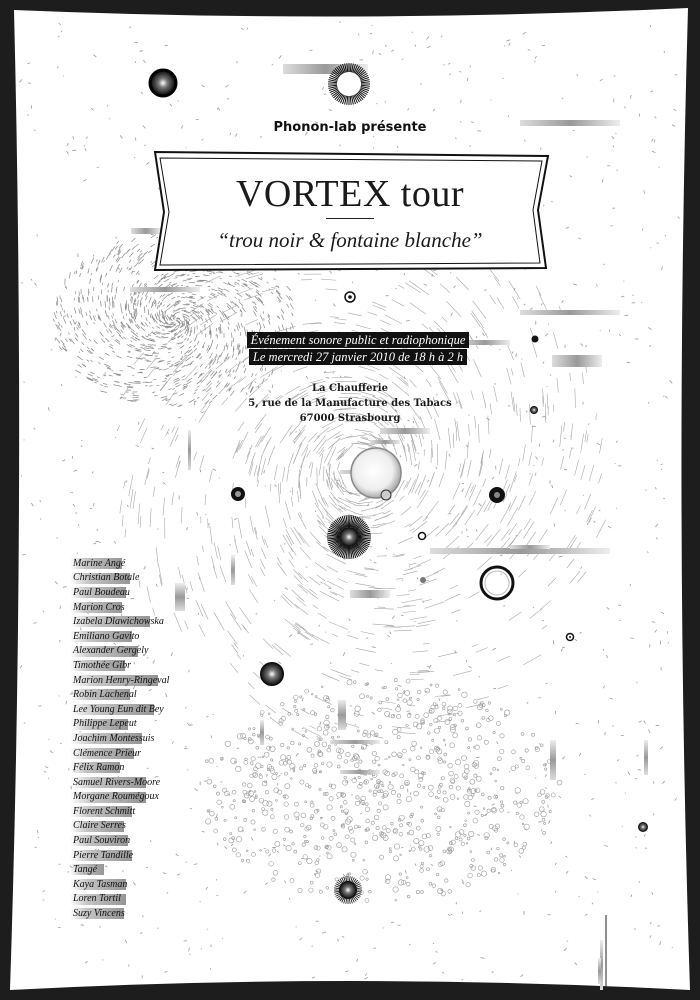 The image size is (700, 1000). What do you see at coordinates (350, 194) in the screenshot?
I see `page-title: VORTEX tour` at bounding box center [350, 194].